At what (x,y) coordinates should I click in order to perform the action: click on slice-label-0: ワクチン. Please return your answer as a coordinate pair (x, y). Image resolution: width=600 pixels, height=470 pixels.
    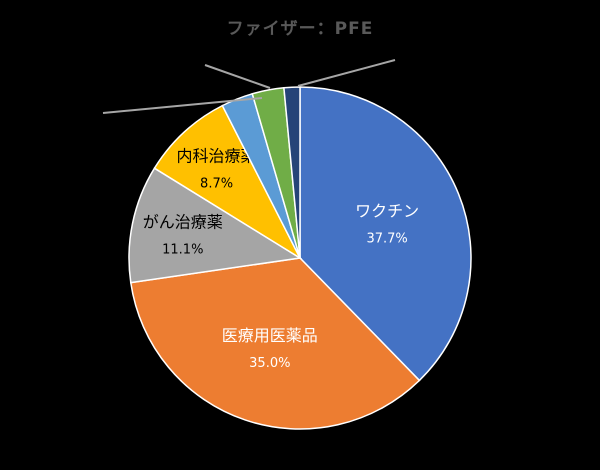
    Looking at the image, I should click on (387, 211).